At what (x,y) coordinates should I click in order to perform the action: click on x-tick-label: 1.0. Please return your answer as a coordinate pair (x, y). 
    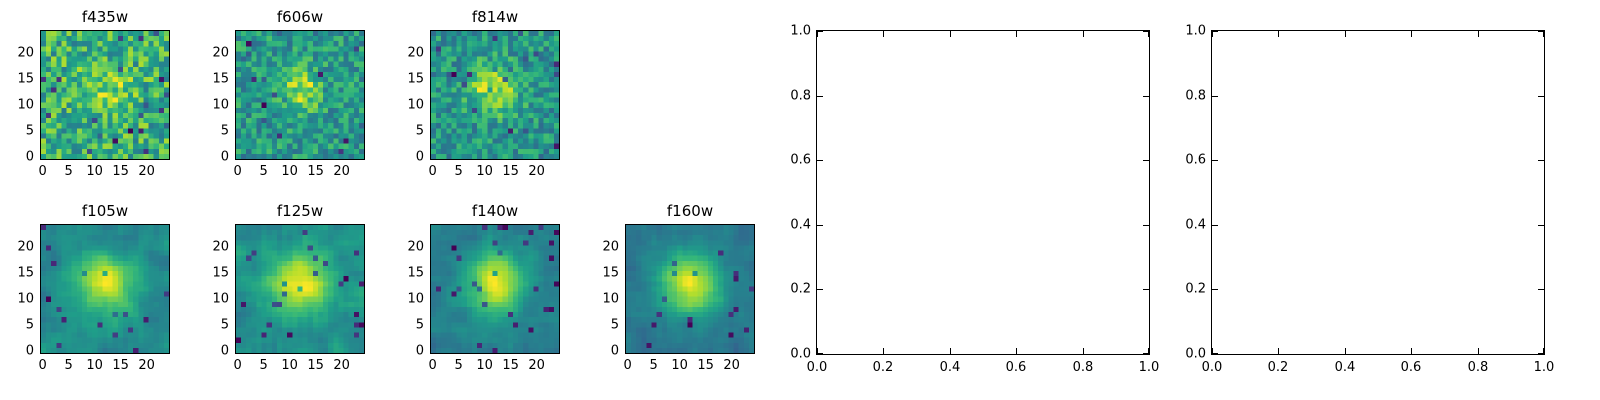
    Looking at the image, I should click on (1149, 367).